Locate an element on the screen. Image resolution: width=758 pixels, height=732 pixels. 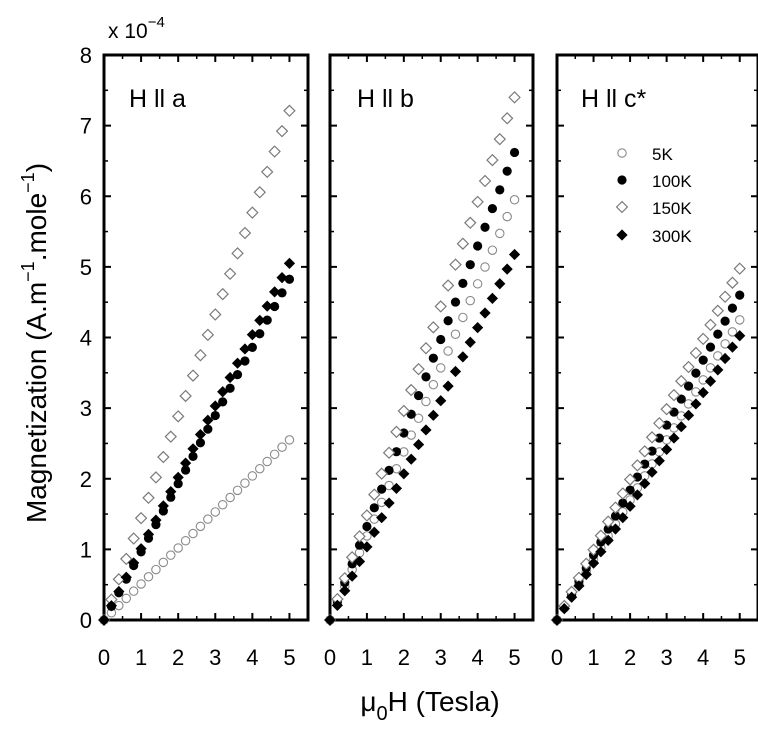
y-tick-label: 7 is located at coordinates (86, 126).